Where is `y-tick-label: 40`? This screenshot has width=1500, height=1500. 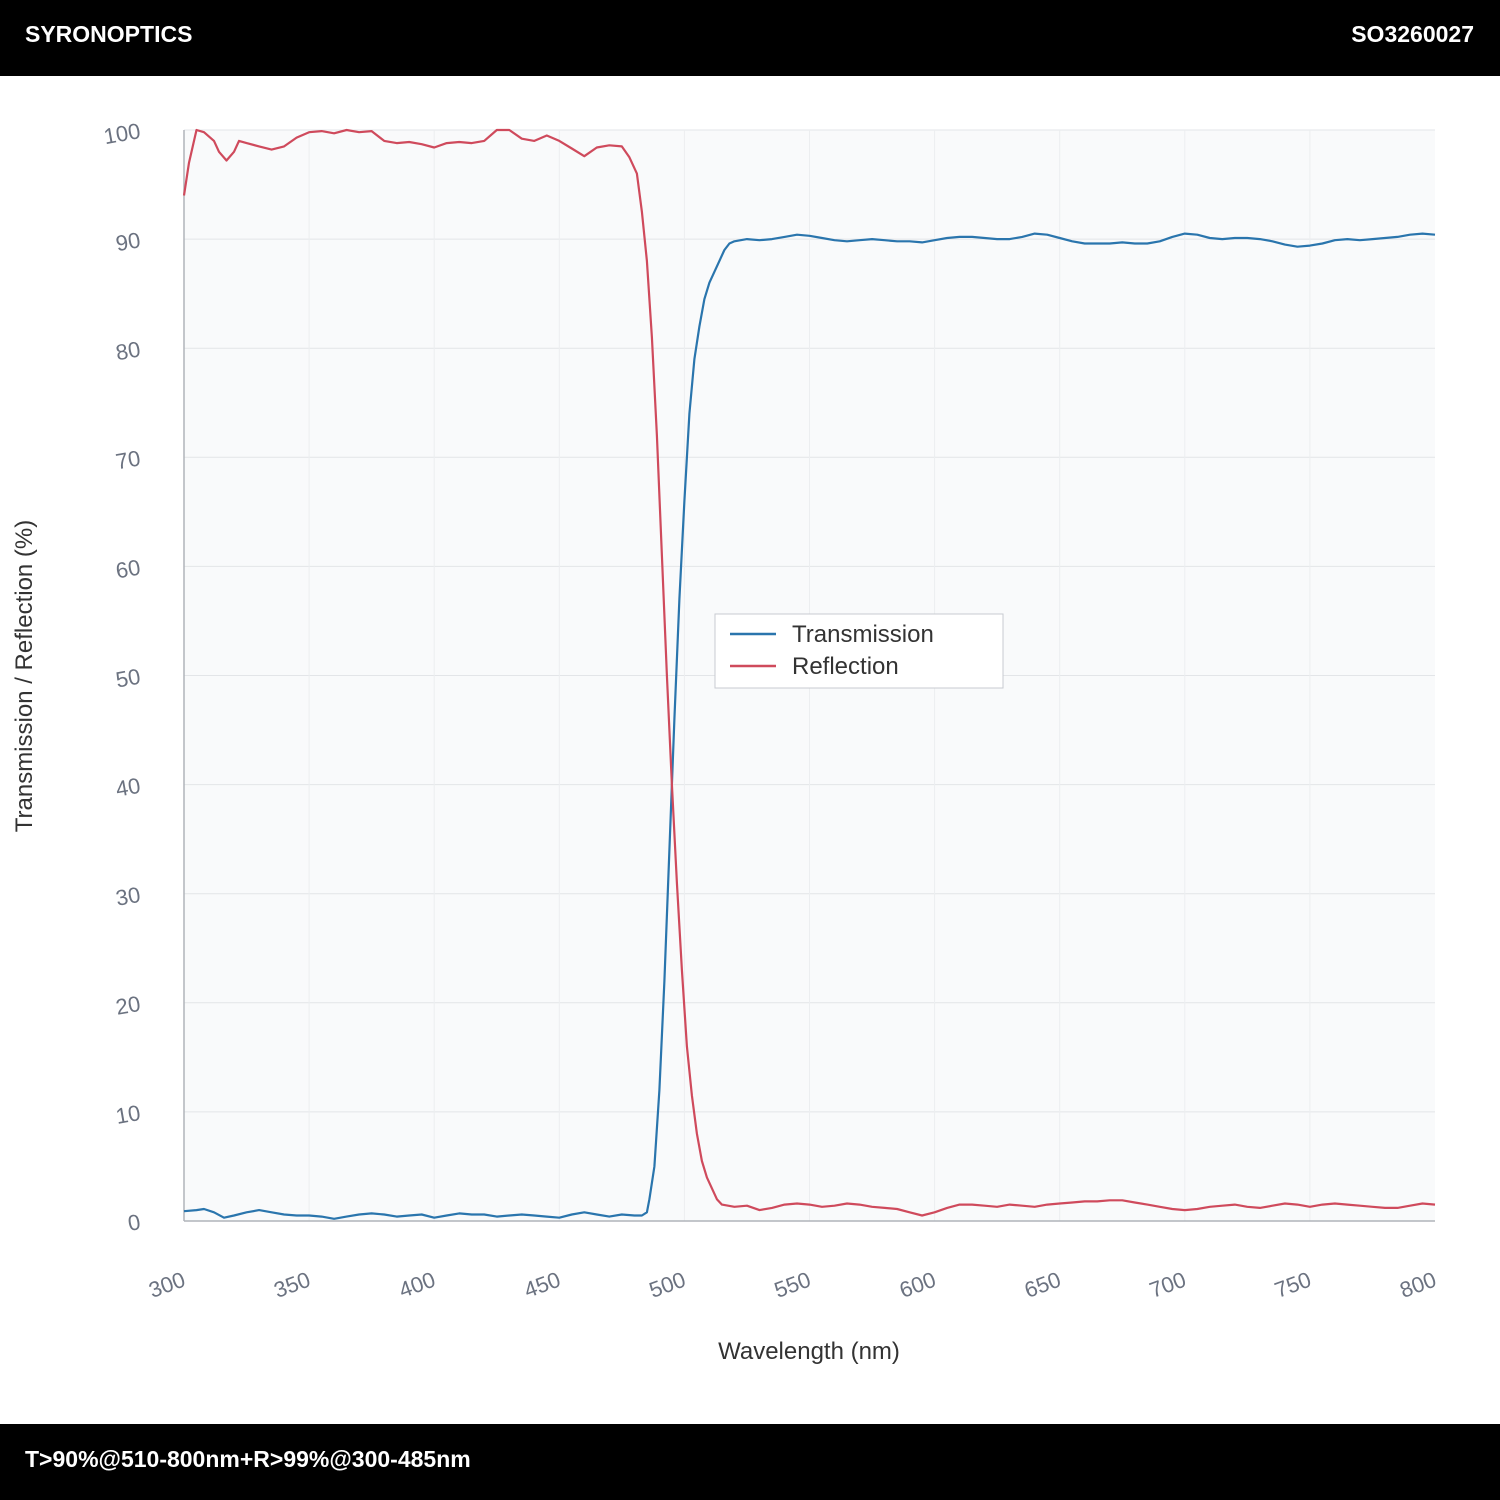
y-tick-label: 40 is located at coordinates (128, 787).